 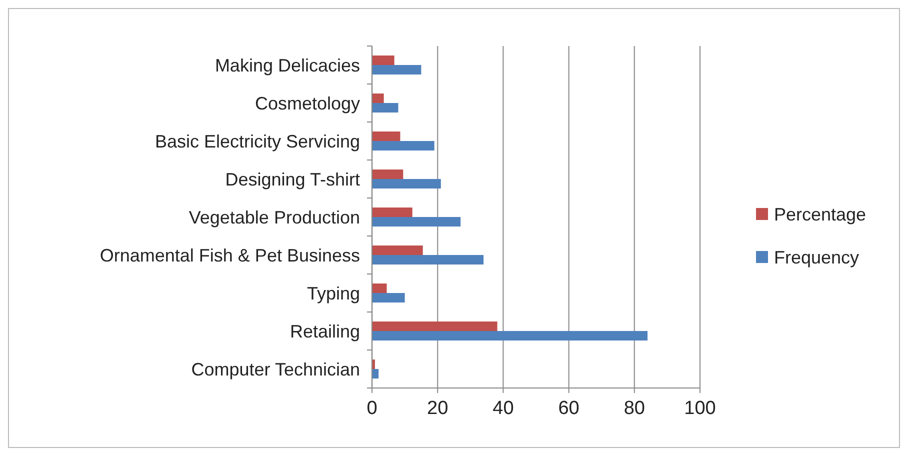 What do you see at coordinates (230, 255) in the screenshot?
I see `y-tick-label: Ornamental Fish & Pet Business` at bounding box center [230, 255].